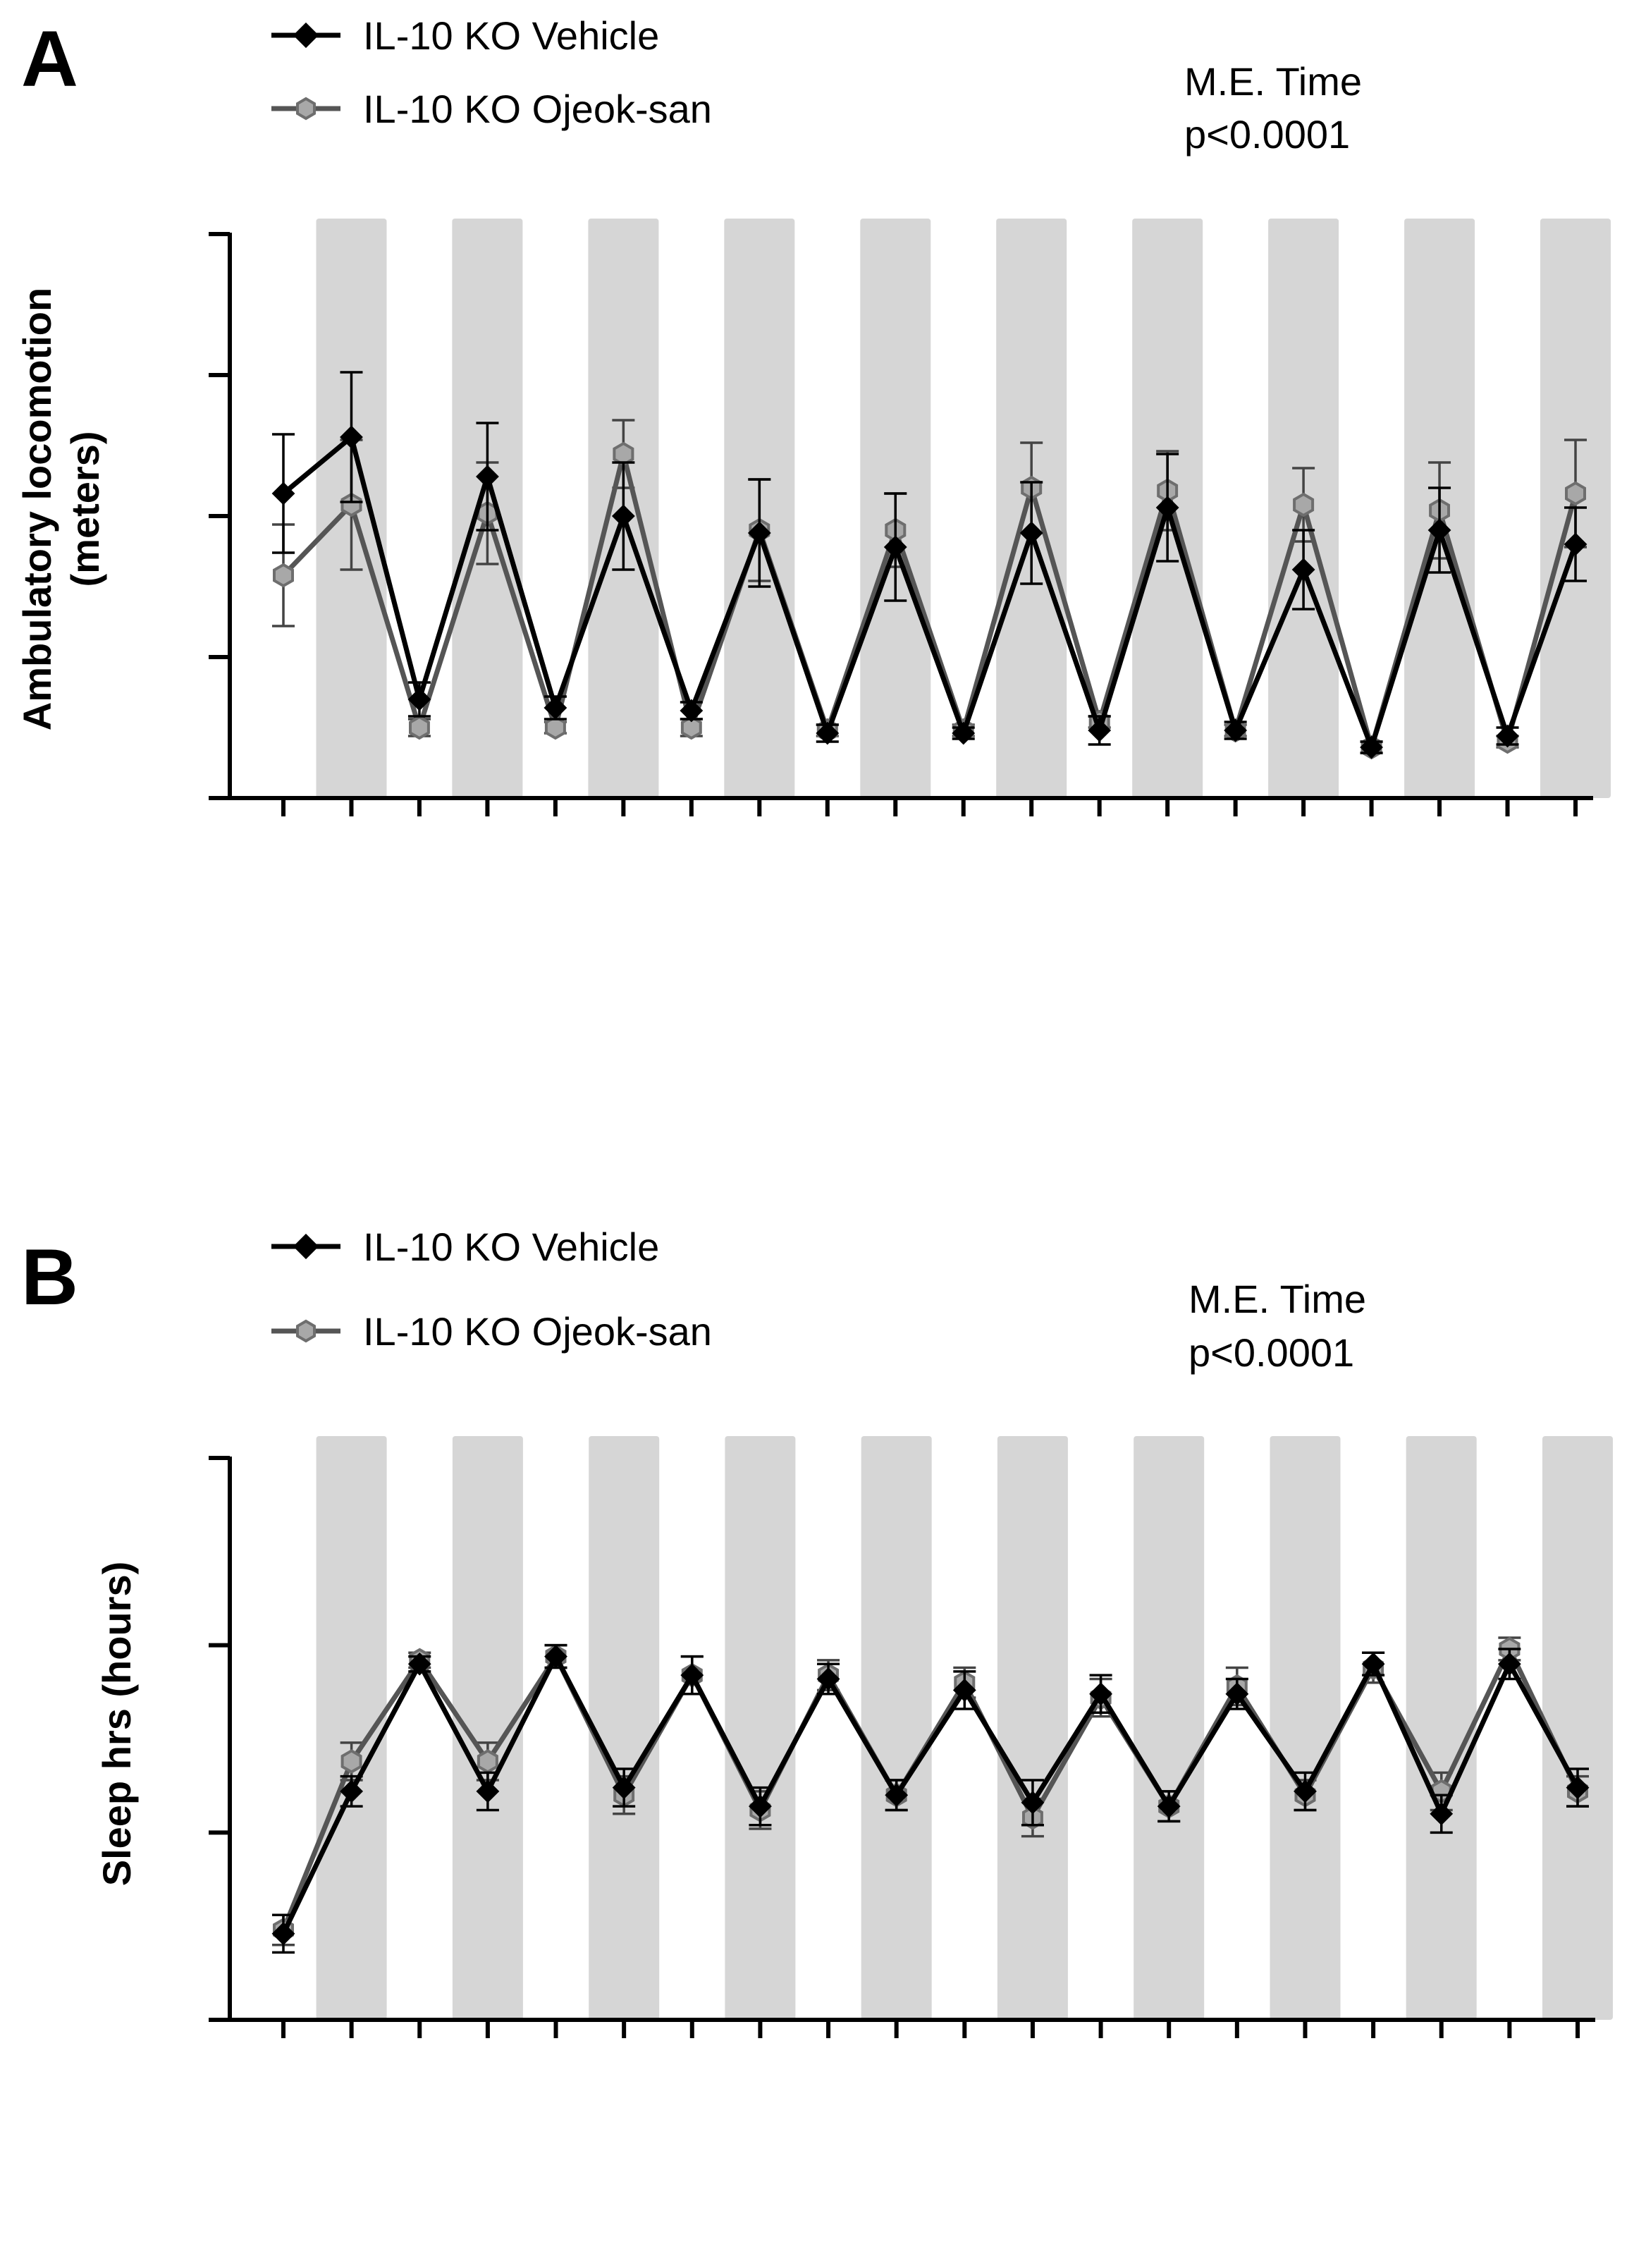 Image resolution: width=1646 pixels, height=2268 pixels. What do you see at coordinates (49, 1277) in the screenshot?
I see `panel-b-label: B` at bounding box center [49, 1277].